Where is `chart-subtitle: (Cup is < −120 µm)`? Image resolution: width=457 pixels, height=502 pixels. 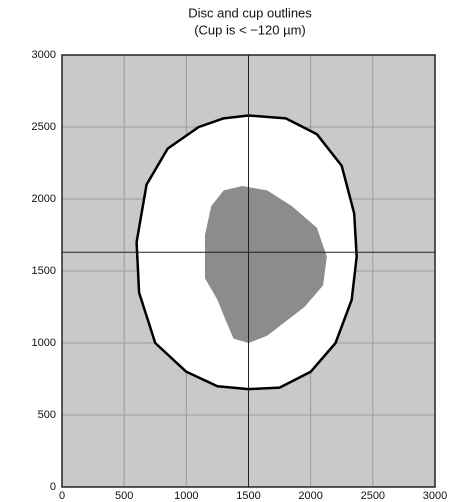
chart-subtitle: (Cup is < −120 µm) is located at coordinates (250, 29).